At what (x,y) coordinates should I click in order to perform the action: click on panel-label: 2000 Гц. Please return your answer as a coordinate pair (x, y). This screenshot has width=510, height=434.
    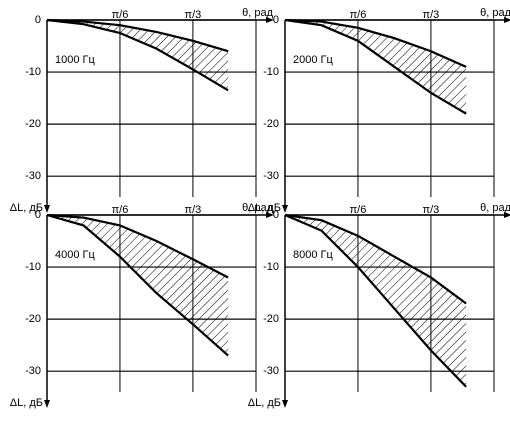
    Looking at the image, I should click on (313, 60).